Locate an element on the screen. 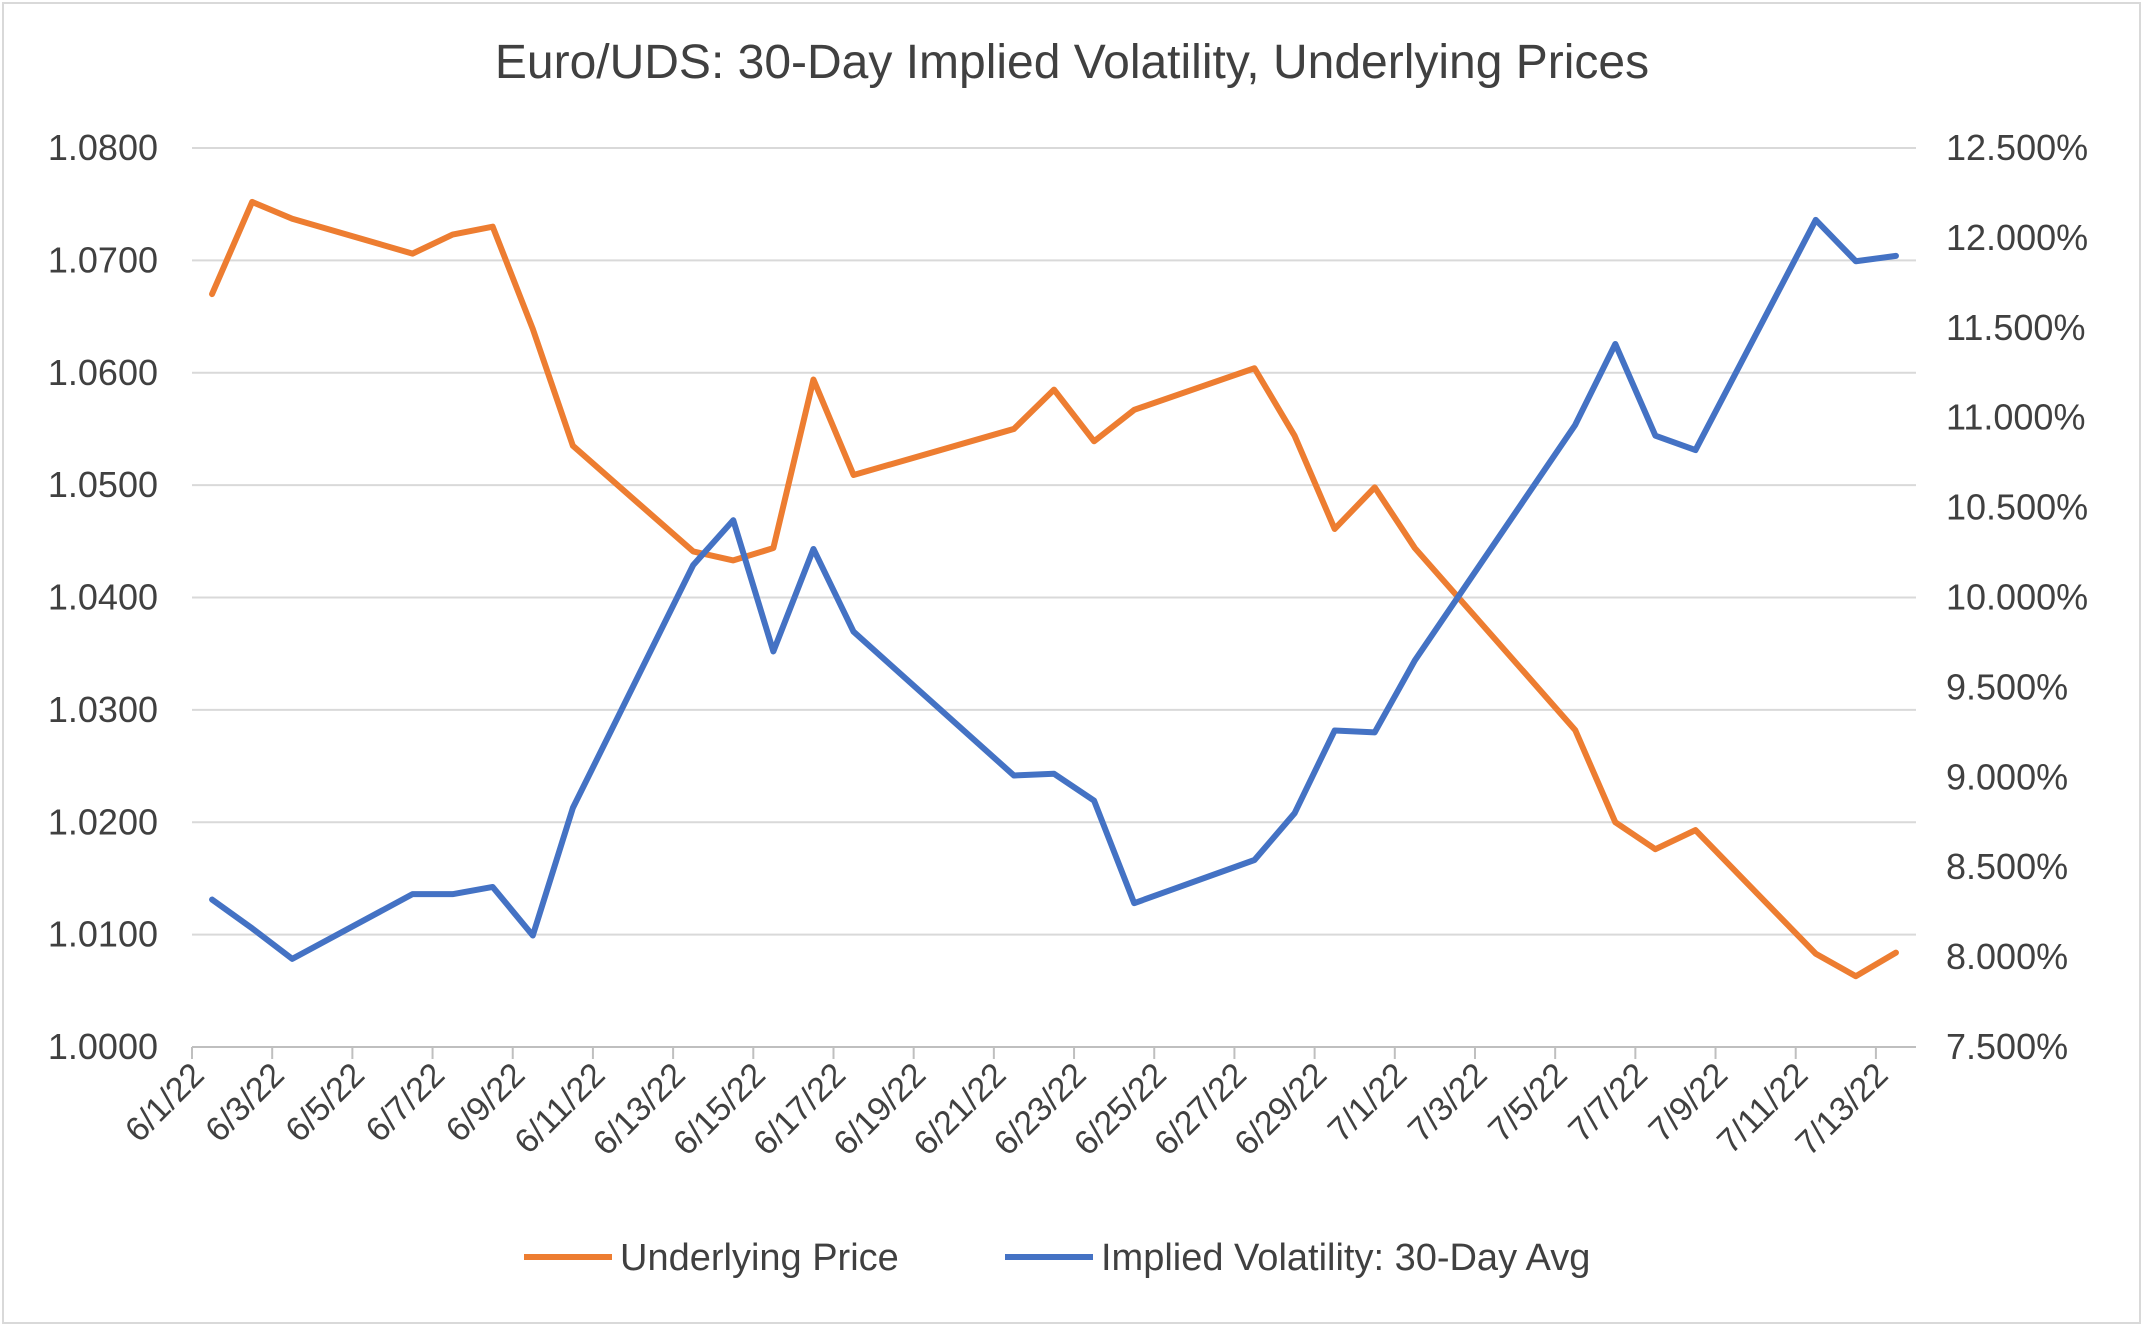 Image resolution: width=2145 pixels, height=1328 pixels. y-right-tick-label: 10.500% is located at coordinates (2017, 507).